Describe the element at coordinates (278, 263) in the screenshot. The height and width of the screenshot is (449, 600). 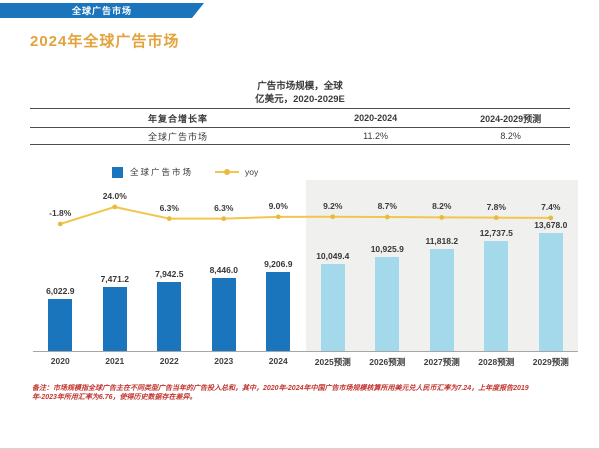
I see `bar-value-label: 9,206.9` at that location.